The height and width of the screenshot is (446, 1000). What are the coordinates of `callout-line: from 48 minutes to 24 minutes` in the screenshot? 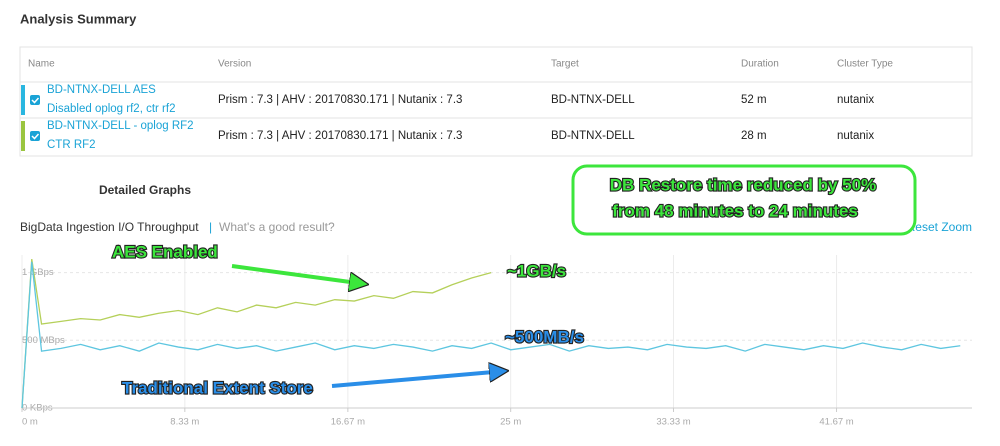 It's located at (735, 210).